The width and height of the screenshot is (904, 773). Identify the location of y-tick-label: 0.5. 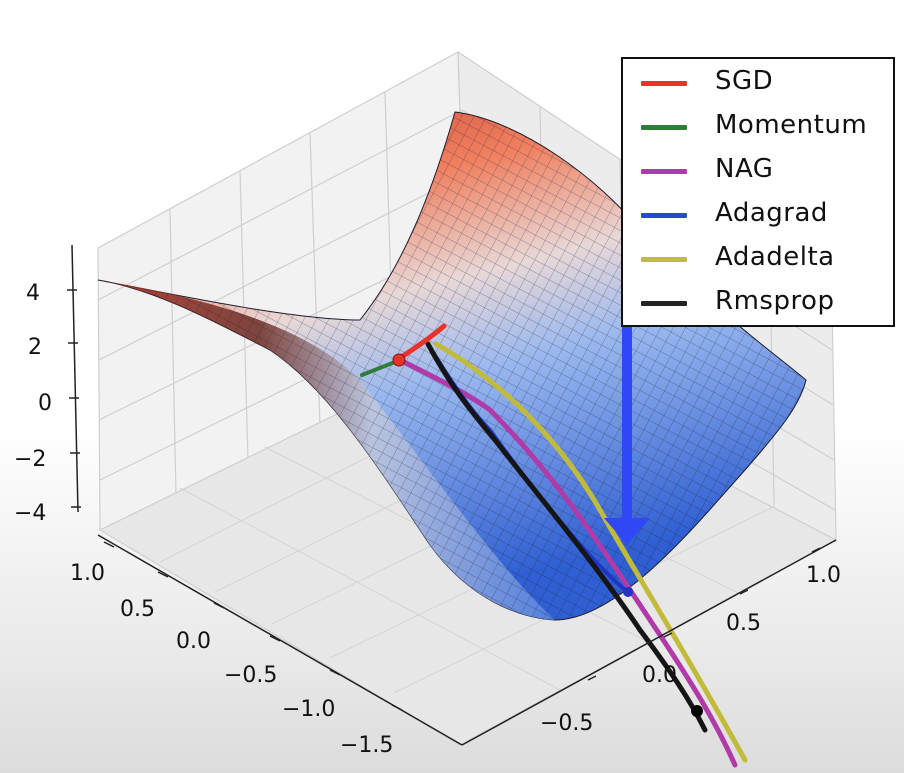
(137, 609).